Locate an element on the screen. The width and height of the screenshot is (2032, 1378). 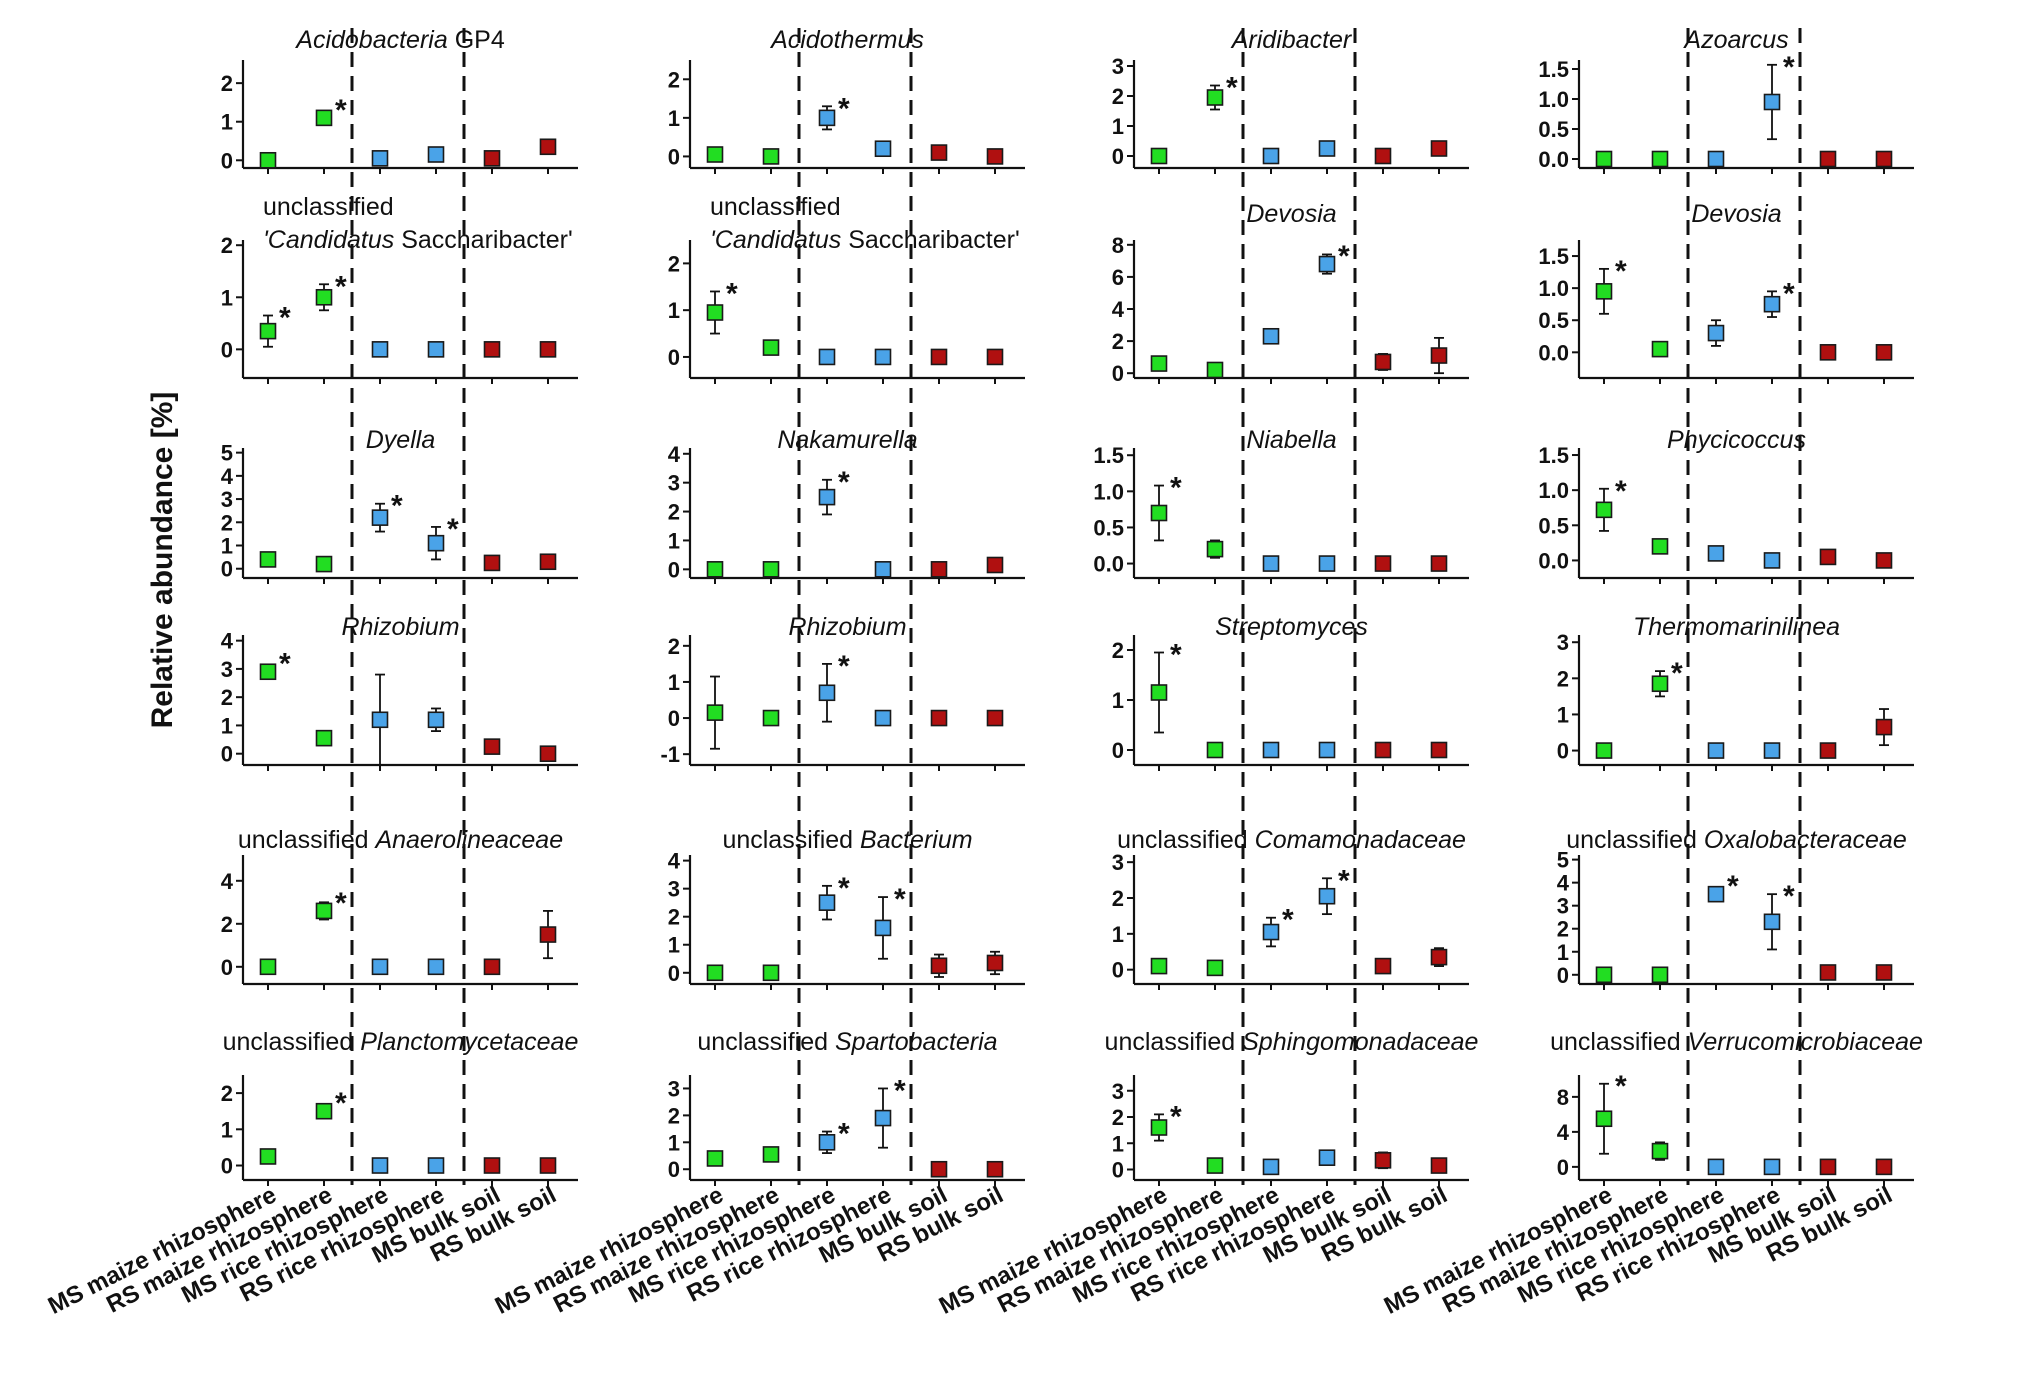
title-part: Acidothermus is located at coordinates (846, 40).